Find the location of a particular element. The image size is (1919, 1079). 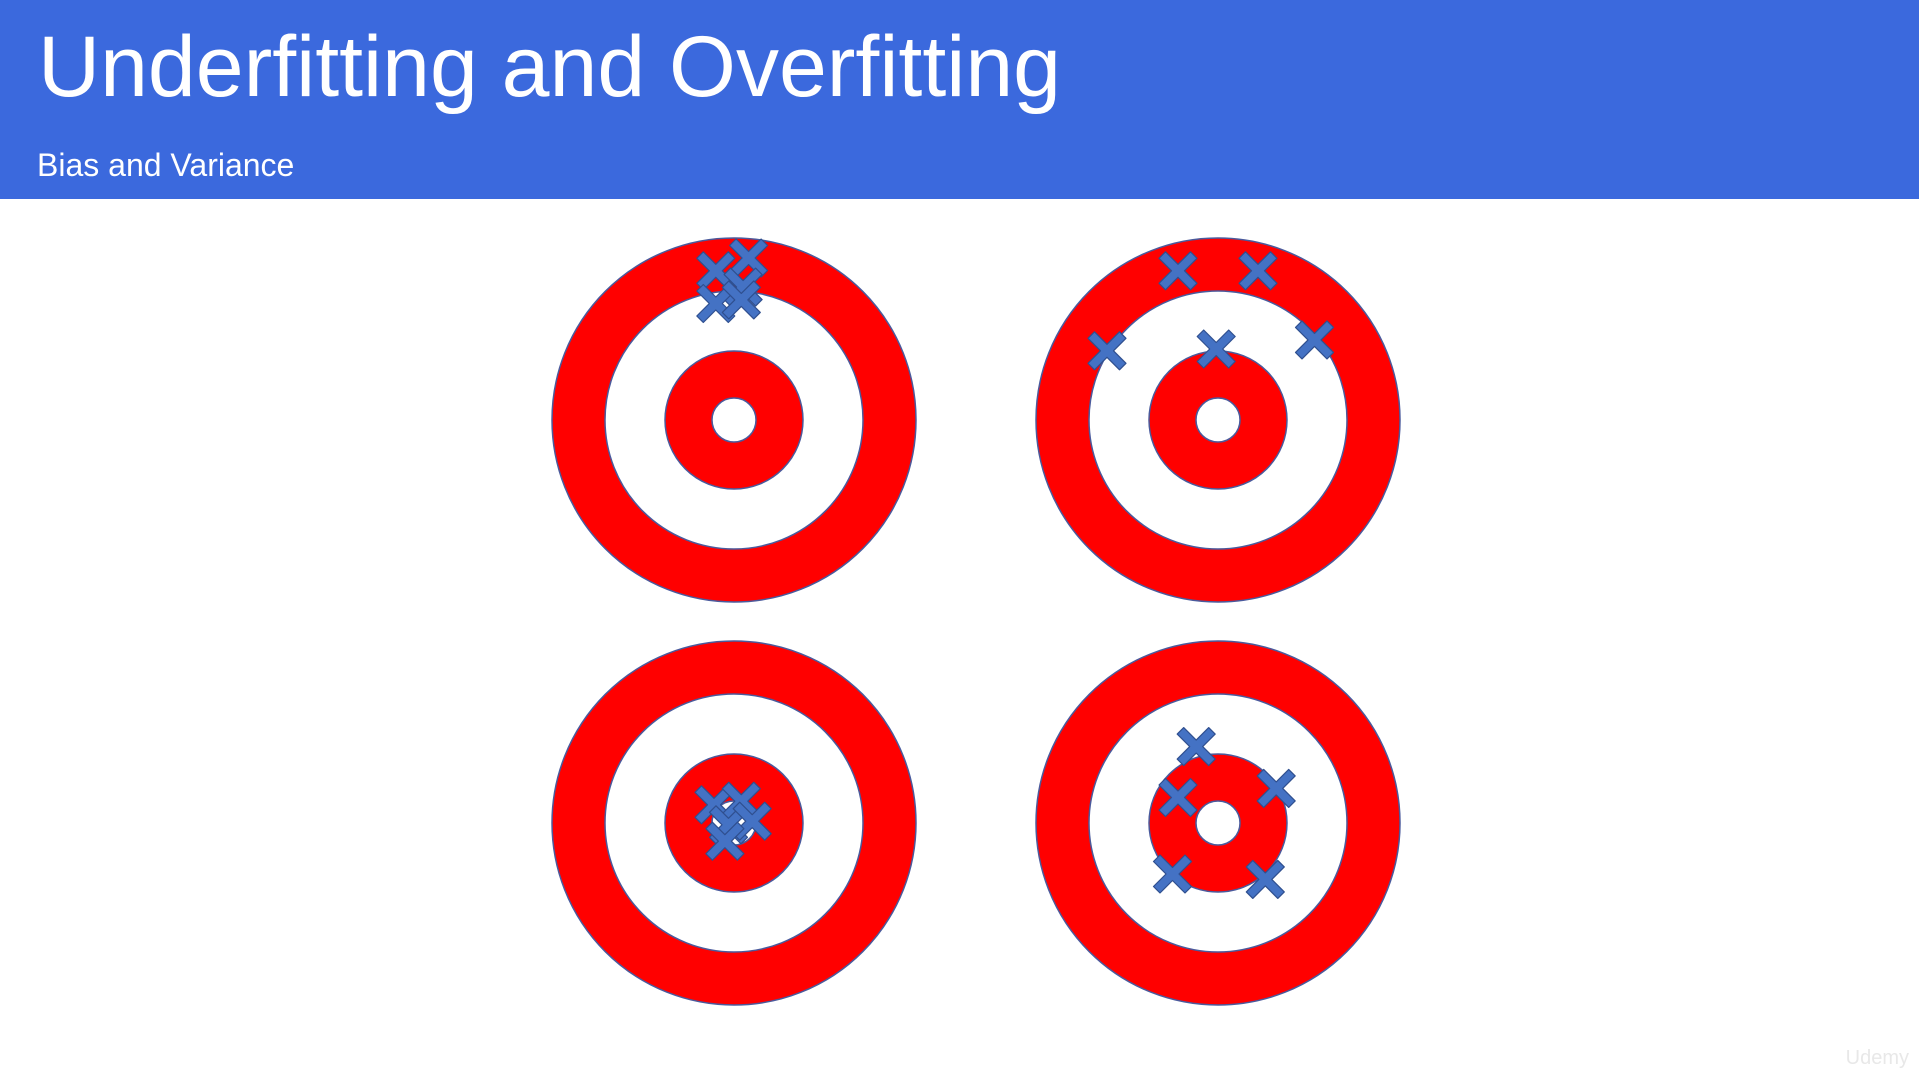

target-top-left is located at coordinates (734, 420).